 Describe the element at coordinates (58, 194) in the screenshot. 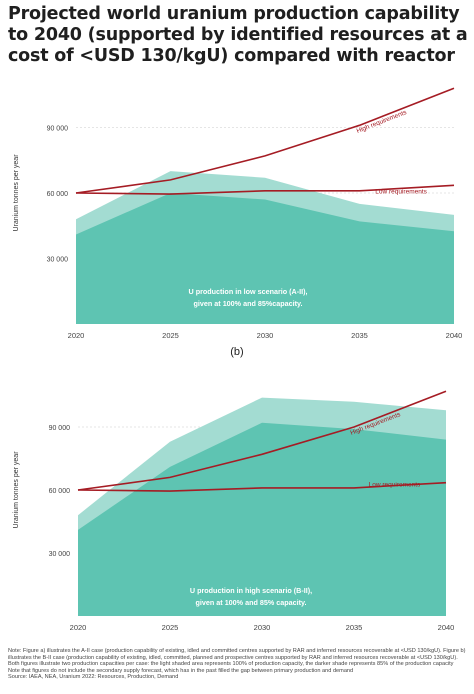

I see `chart-a-ytick-1: 60 000` at that location.